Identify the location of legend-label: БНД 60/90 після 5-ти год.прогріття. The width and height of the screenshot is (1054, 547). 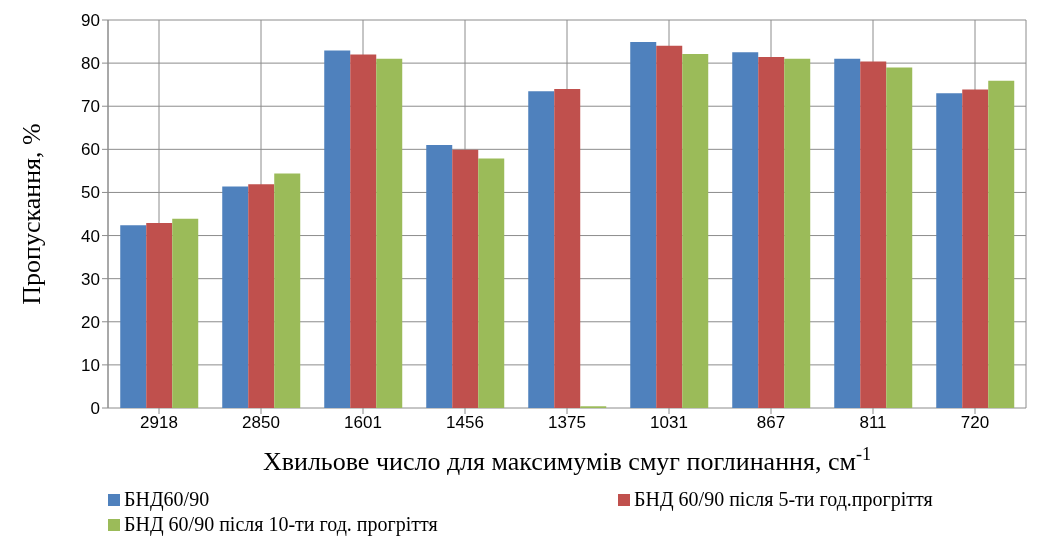
(783, 499).